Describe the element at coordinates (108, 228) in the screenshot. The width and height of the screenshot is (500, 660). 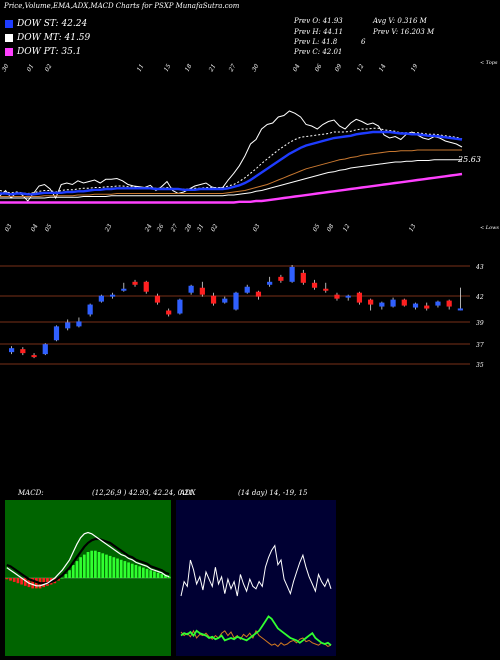
I see `bottom-date-label: 23` at that location.